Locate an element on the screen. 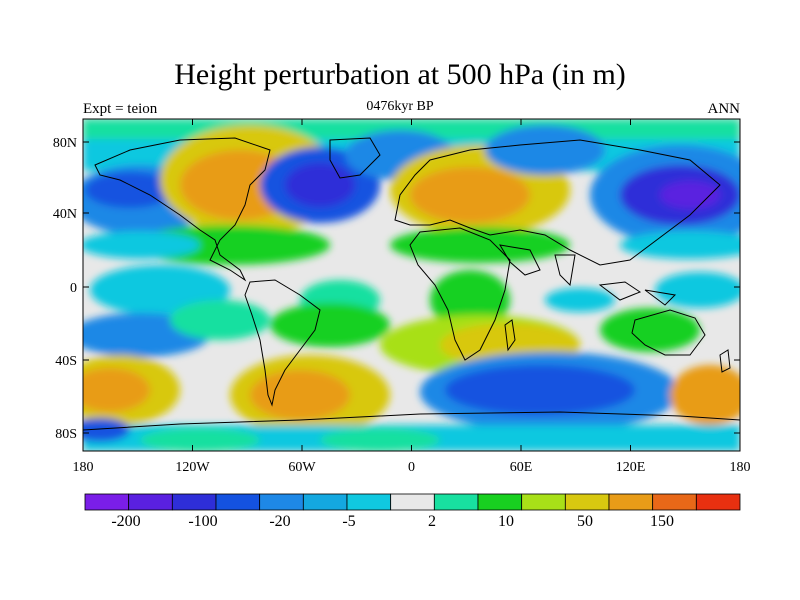 Image resolution: width=800 pixels, height=600 pixels. colorbar-label: -5 is located at coordinates (348, 521).